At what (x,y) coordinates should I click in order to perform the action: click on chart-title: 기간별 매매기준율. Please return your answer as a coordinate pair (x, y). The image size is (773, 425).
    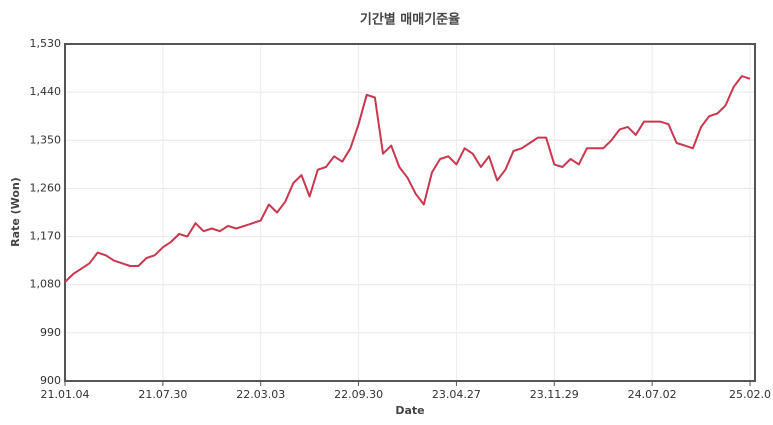
    Looking at the image, I should click on (410, 20).